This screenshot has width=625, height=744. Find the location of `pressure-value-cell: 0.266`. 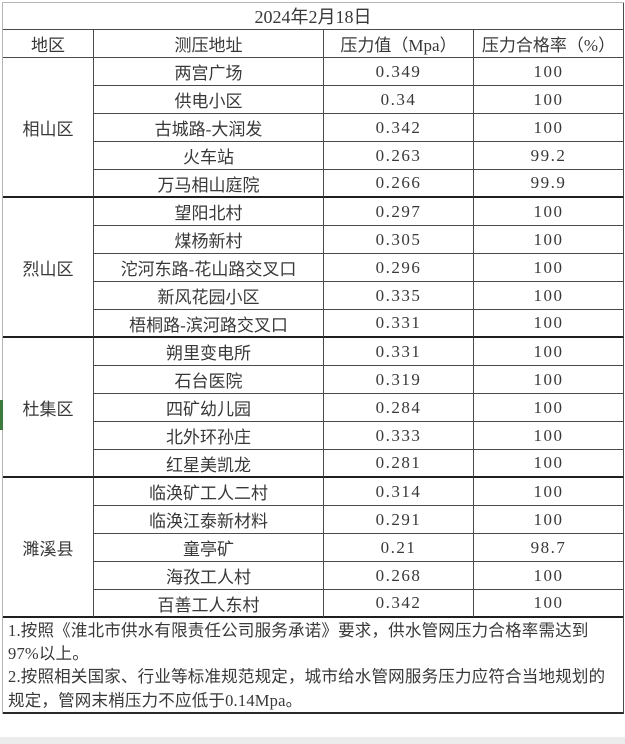

pressure-value-cell: 0.266 is located at coordinates (399, 184).